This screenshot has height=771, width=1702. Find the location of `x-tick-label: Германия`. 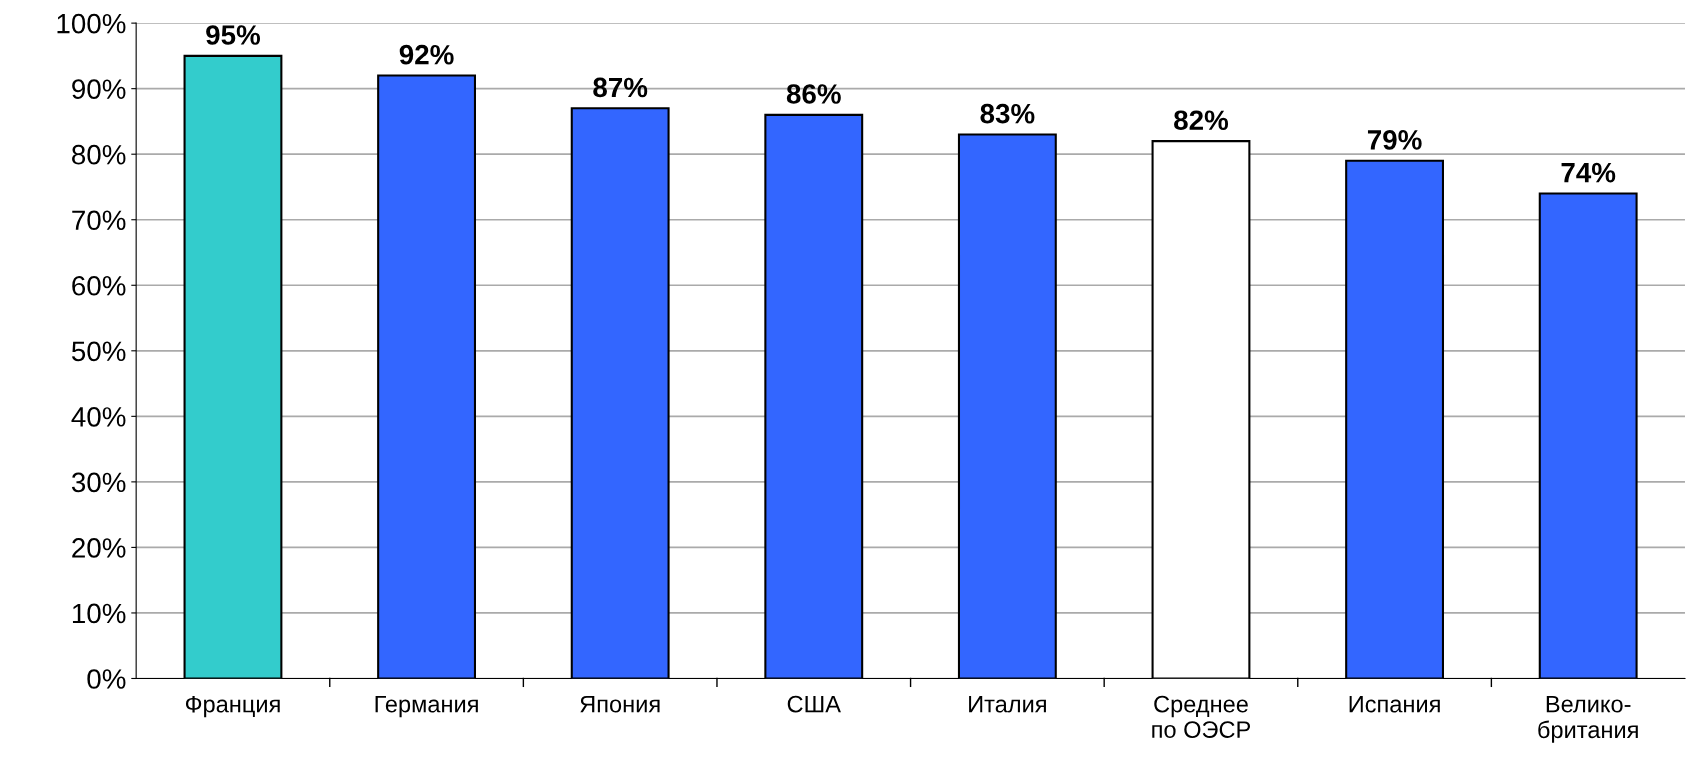

x-tick-label: Германия is located at coordinates (426, 707).